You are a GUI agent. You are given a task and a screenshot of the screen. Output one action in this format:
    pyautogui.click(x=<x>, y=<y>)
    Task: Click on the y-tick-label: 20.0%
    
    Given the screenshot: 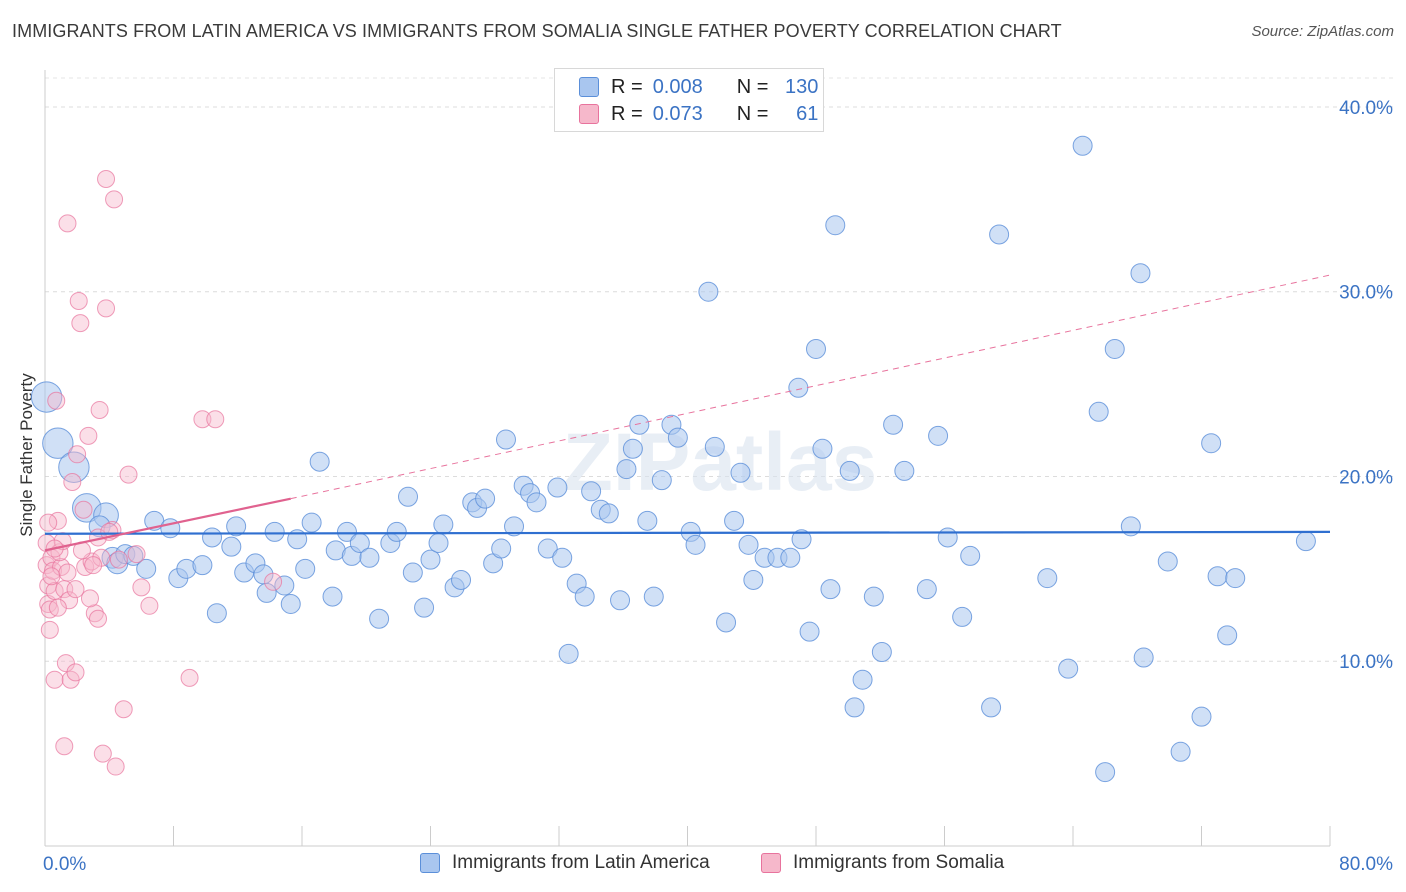 What is the action you would take?
    pyautogui.click(x=1366, y=477)
    